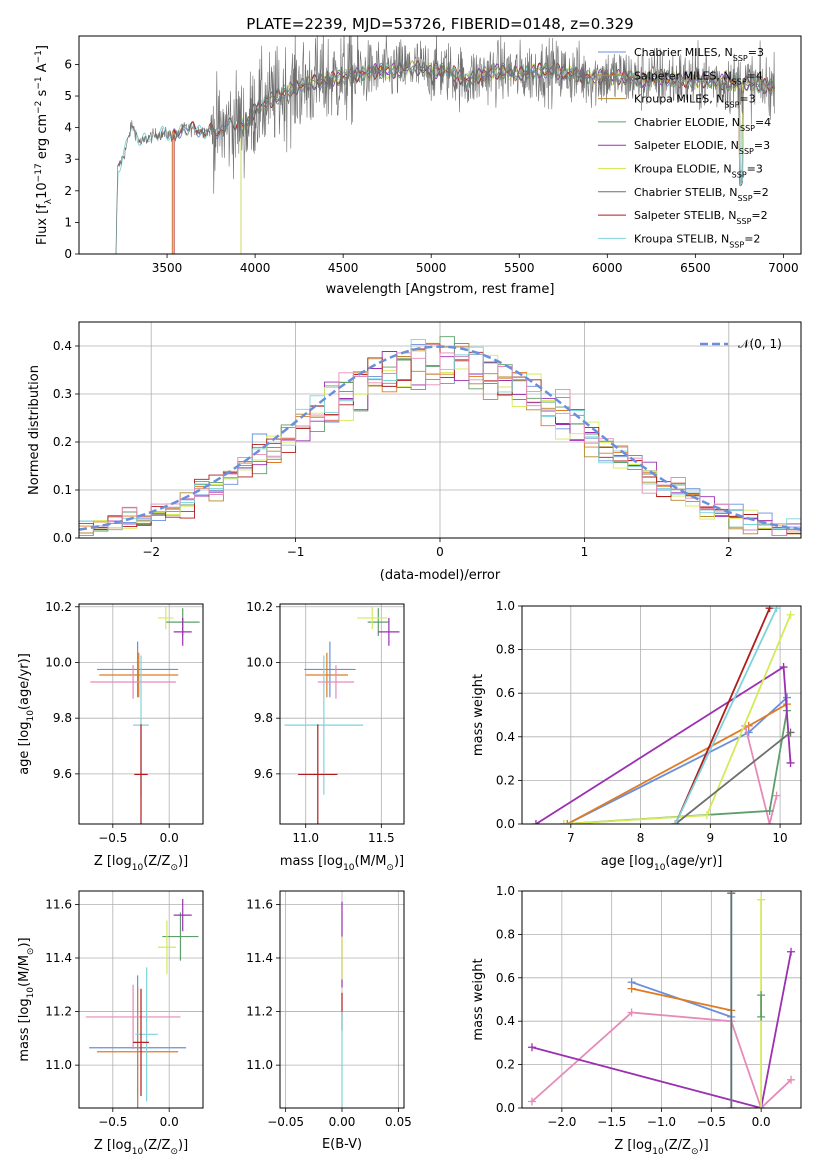  I want to click on y-tick-label: 0.8, so click(505, 934).